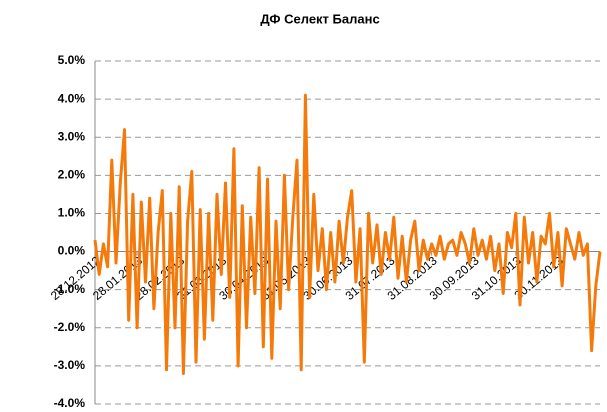 This screenshot has height=412, width=607. What do you see at coordinates (70, 289) in the screenshot?
I see `y-tick-label: -1.0%` at bounding box center [70, 289].